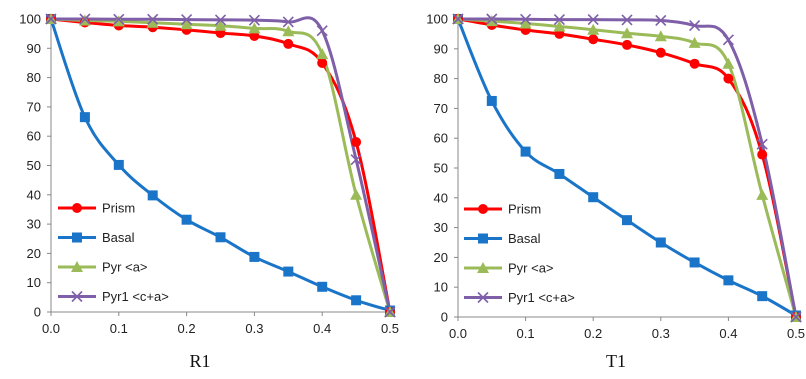  What do you see at coordinates (113, 296) in the screenshot?
I see `legend-item: Pyr1 <c+a>` at bounding box center [113, 296].